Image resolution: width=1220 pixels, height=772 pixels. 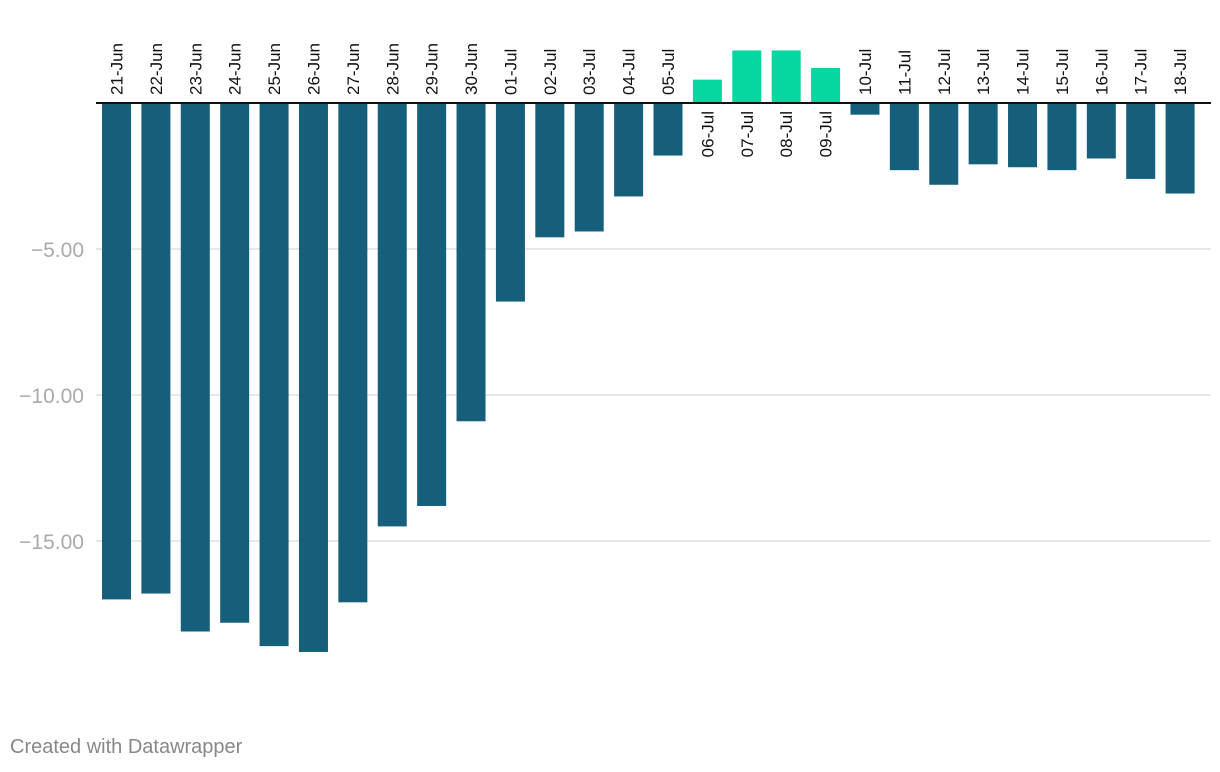 What do you see at coordinates (944, 144) in the screenshot?
I see `bar-12-jul` at bounding box center [944, 144].